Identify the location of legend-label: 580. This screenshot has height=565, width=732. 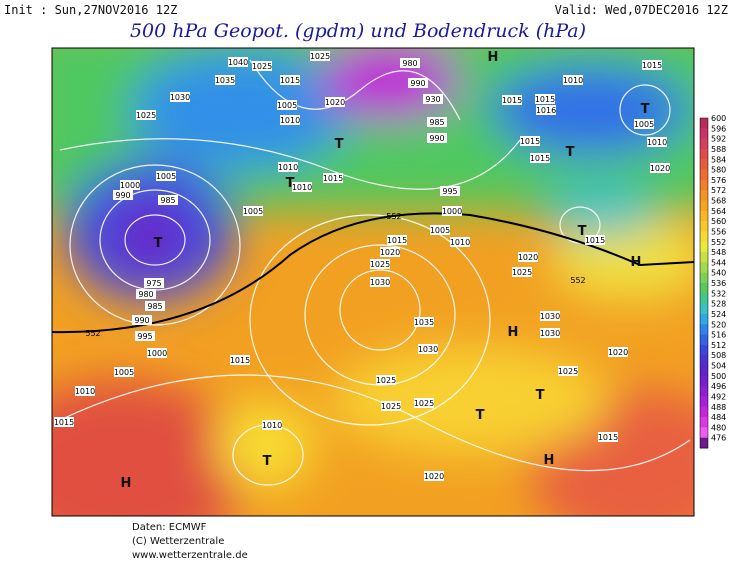
(718, 170).